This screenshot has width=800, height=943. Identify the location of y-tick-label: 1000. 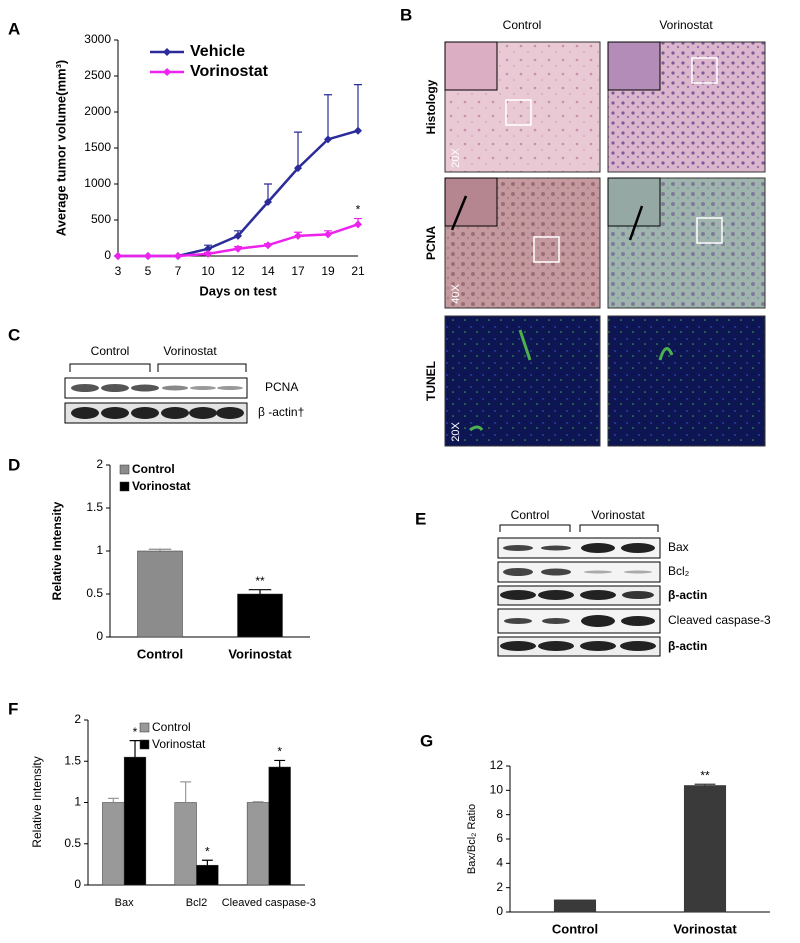
(97, 183).